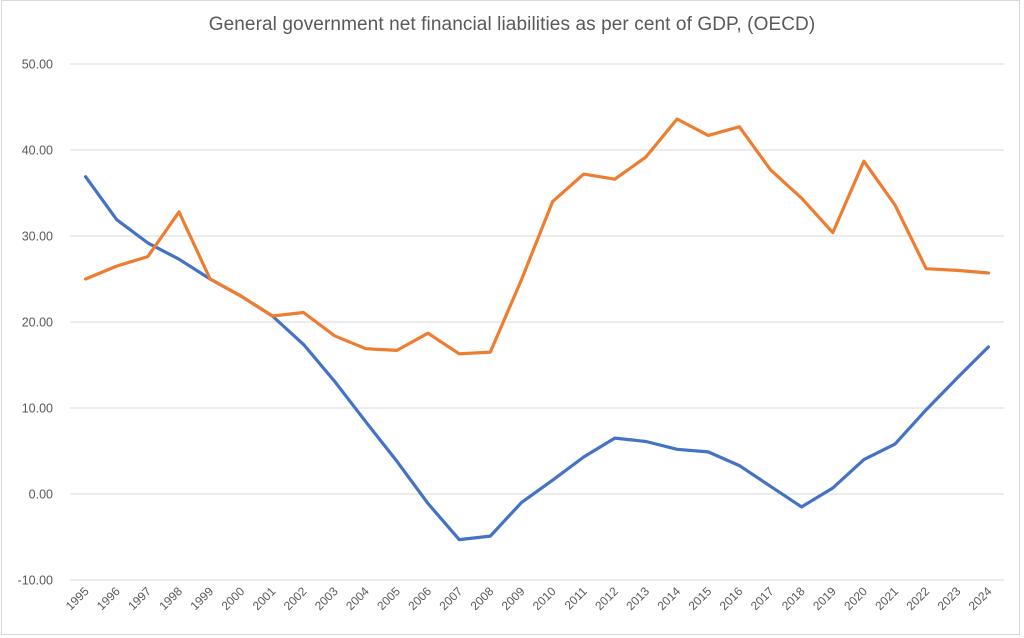 This screenshot has height=638, width=1024. What do you see at coordinates (264, 598) in the screenshot?
I see `x-tick-label: 2001` at bounding box center [264, 598].